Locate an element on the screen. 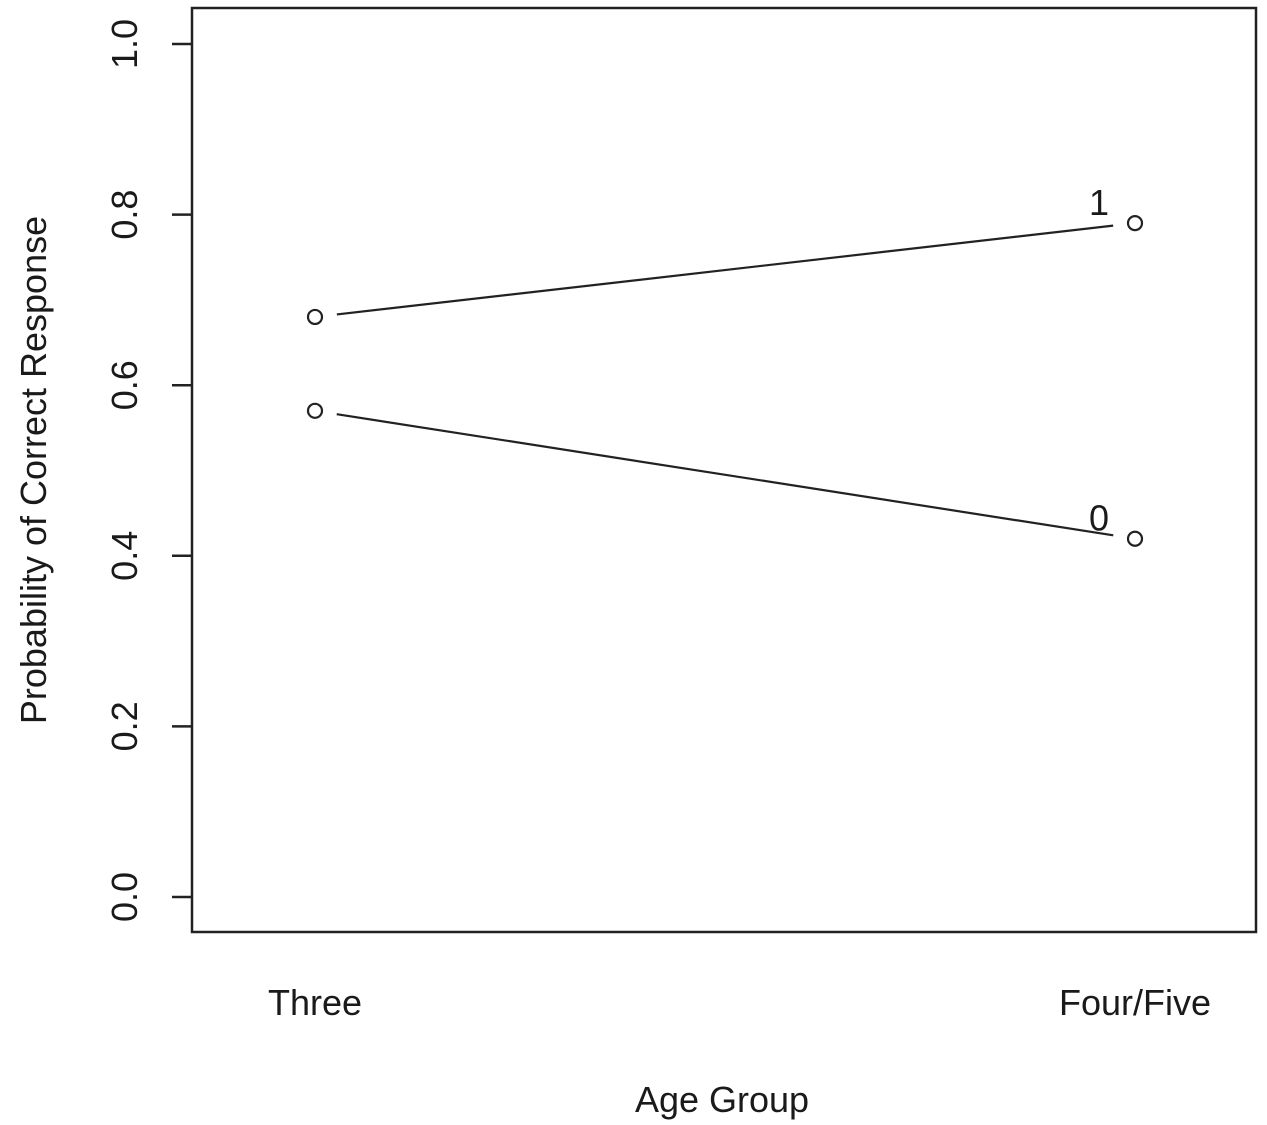  y-axis: 0.0 0.2 0.4 0.6 0.8 1.0 is located at coordinates (148, 470).